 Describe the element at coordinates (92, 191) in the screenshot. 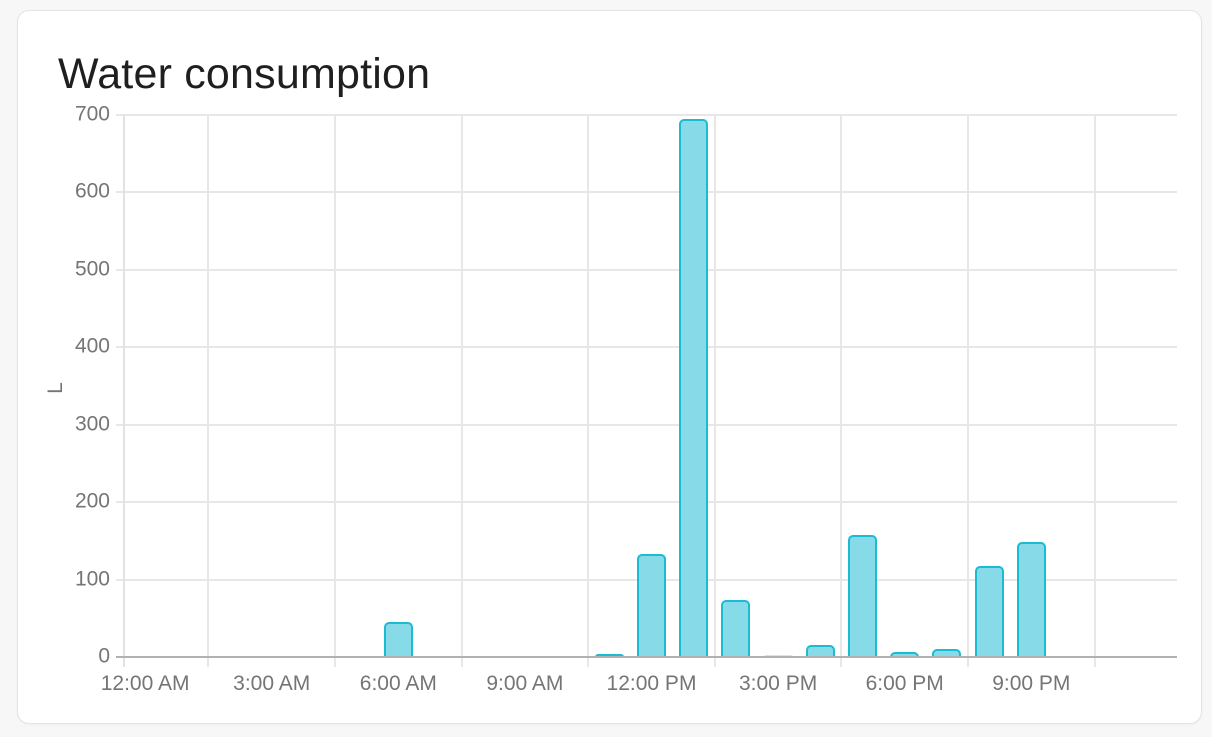

I see `y-tick-label-600: 600` at that location.